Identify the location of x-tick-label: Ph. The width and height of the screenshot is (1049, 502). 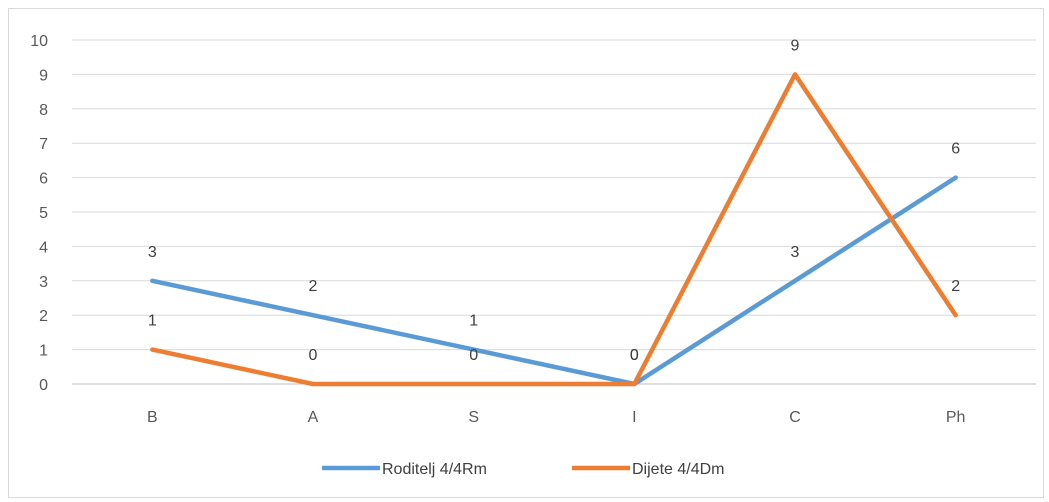
(956, 417).